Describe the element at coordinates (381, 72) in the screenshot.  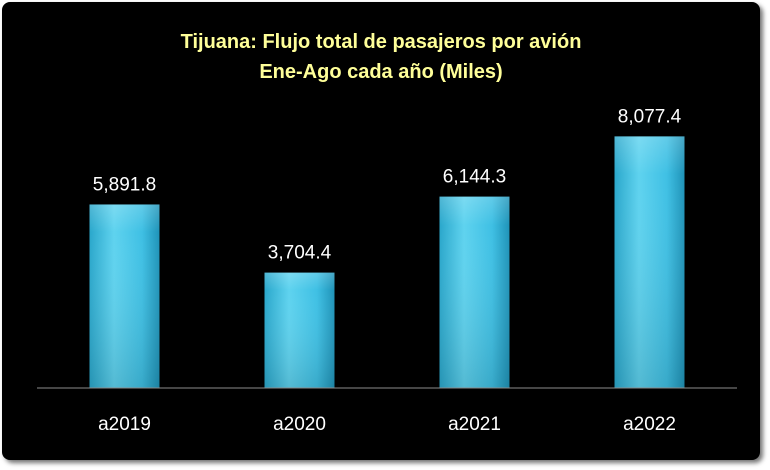
I see `chart-subtitle: Ene-Ago cada año (Miles)` at that location.